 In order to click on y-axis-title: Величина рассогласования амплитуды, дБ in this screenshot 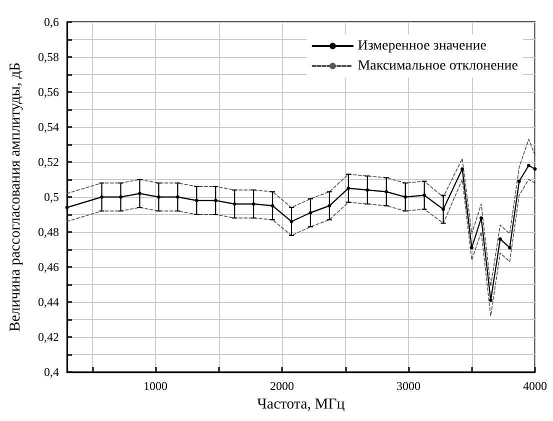, I will do `click(16, 197)`.